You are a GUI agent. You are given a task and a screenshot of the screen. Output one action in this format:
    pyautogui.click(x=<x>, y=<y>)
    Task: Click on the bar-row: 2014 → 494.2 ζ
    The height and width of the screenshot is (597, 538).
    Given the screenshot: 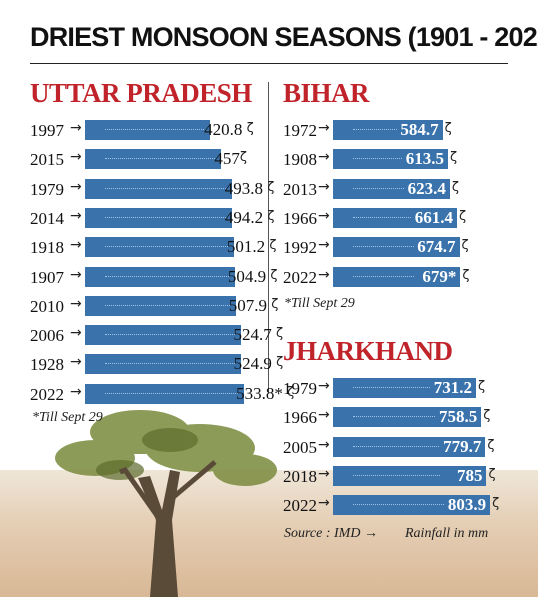 What is the action you would take?
    pyautogui.click(x=152, y=218)
    